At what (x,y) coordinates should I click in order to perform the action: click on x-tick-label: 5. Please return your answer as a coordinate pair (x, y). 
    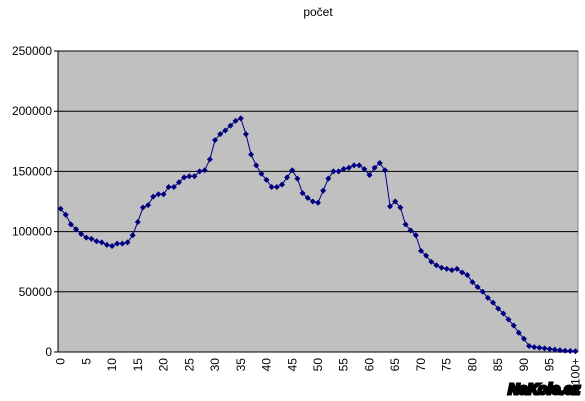
    Looking at the image, I should click on (86, 361).